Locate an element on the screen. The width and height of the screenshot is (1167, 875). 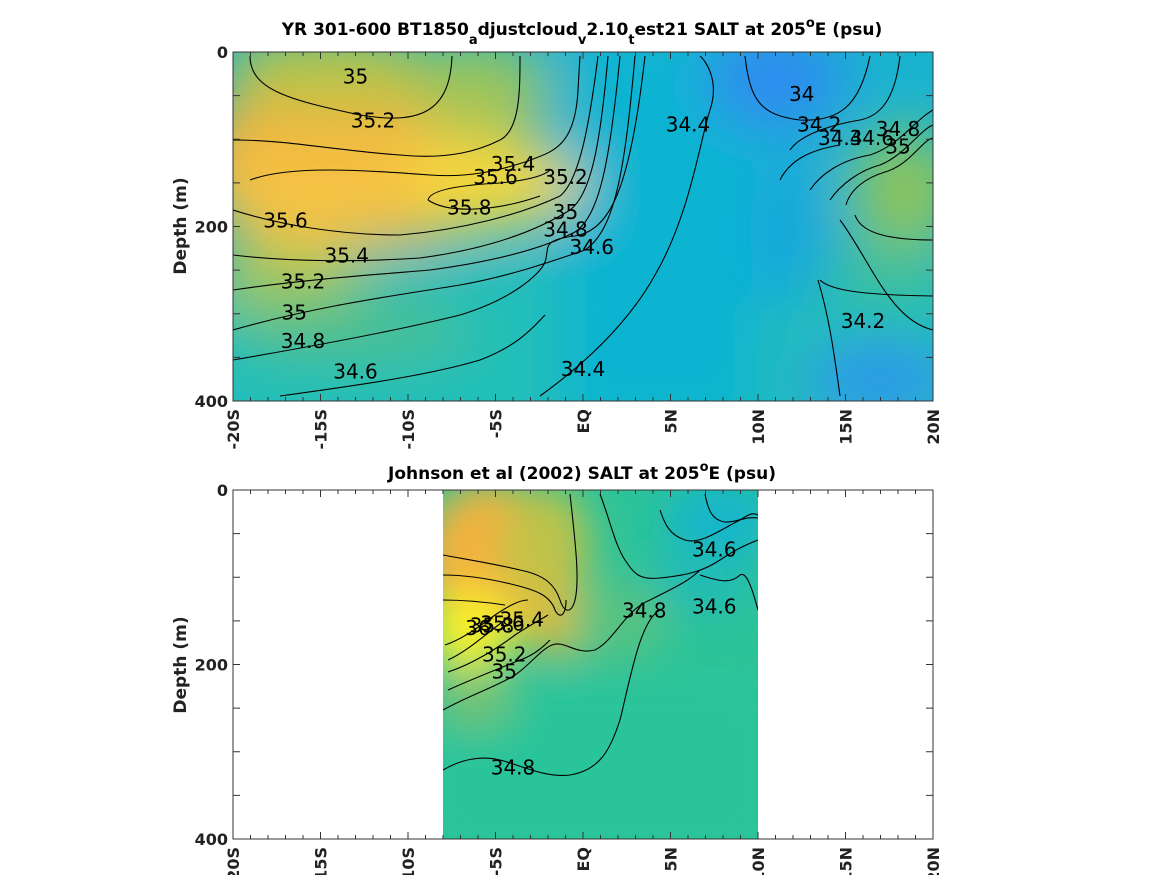
top-y-tick-labels: 0 200 400 is located at coordinates (211, 227).